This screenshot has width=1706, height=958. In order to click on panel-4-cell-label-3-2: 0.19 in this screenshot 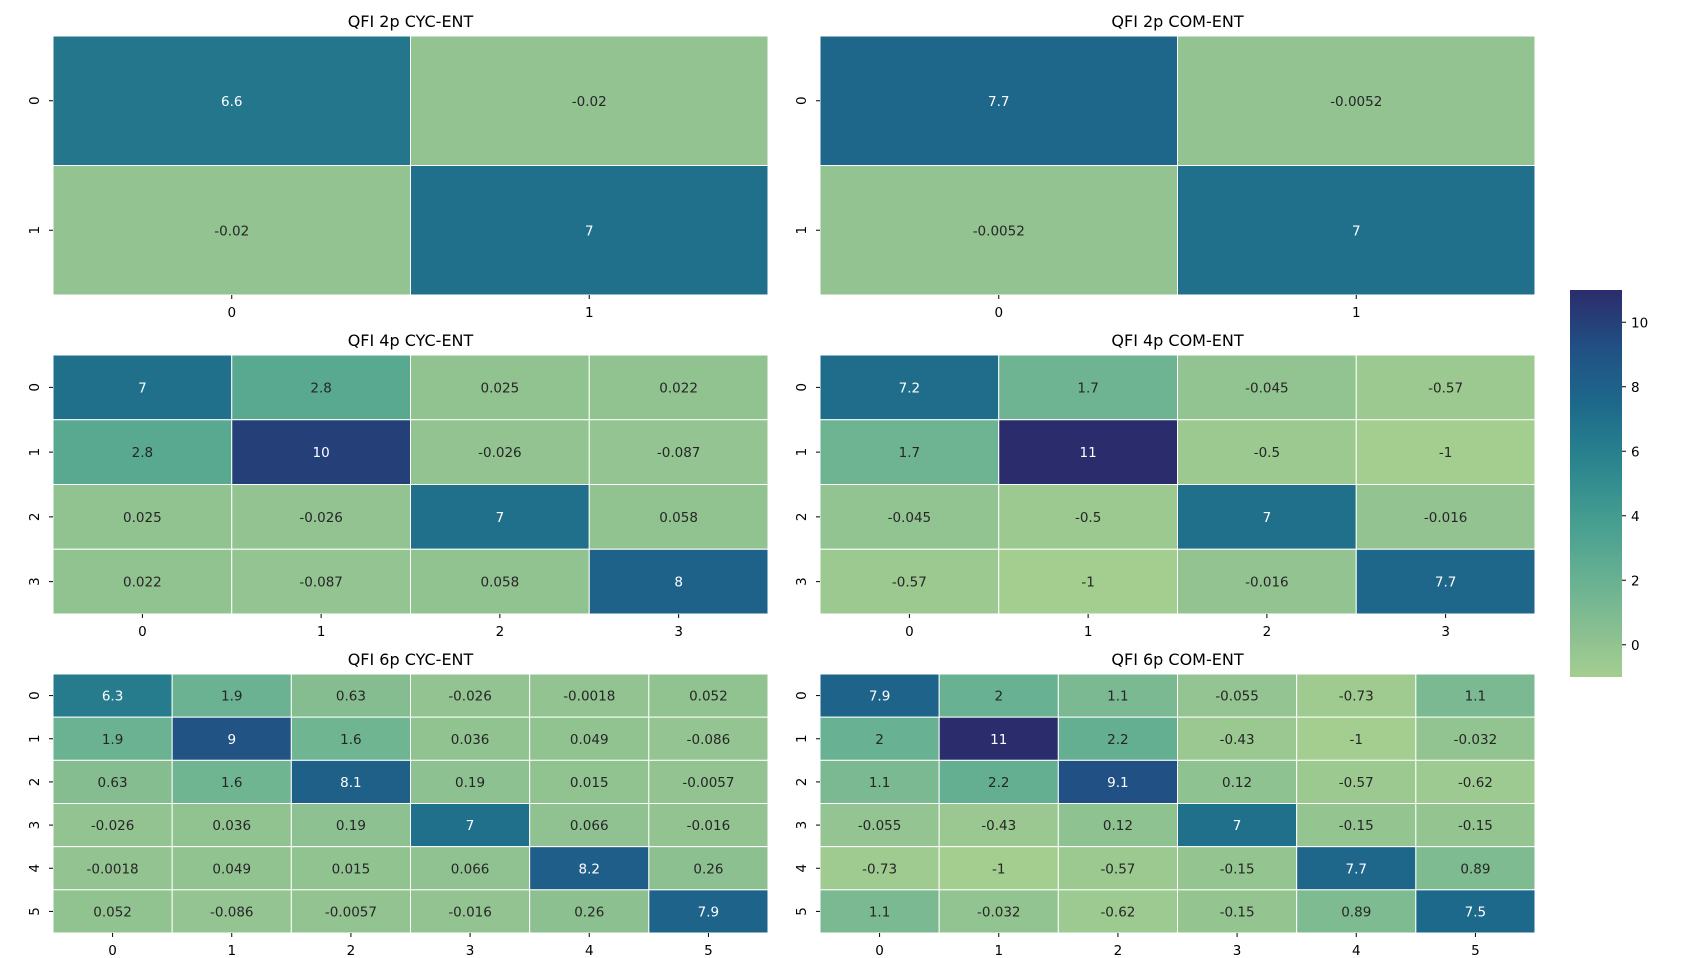, I will do `click(351, 826)`.